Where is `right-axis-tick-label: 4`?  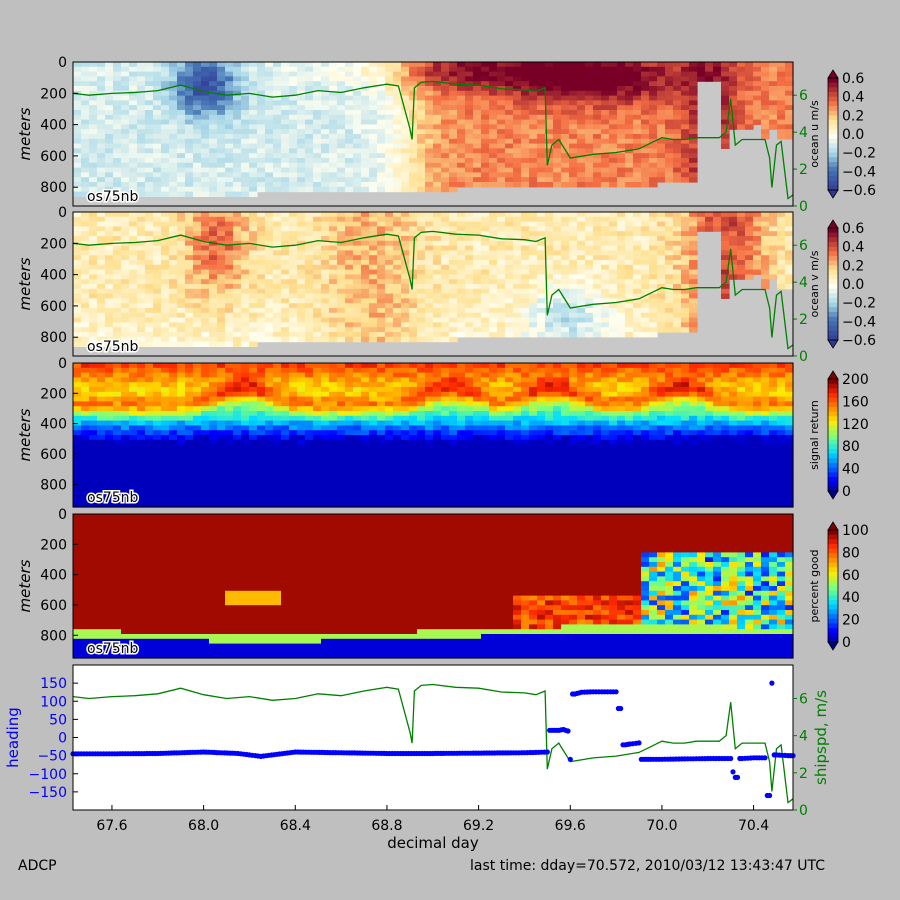 right-axis-tick-label: 4 is located at coordinates (803, 283).